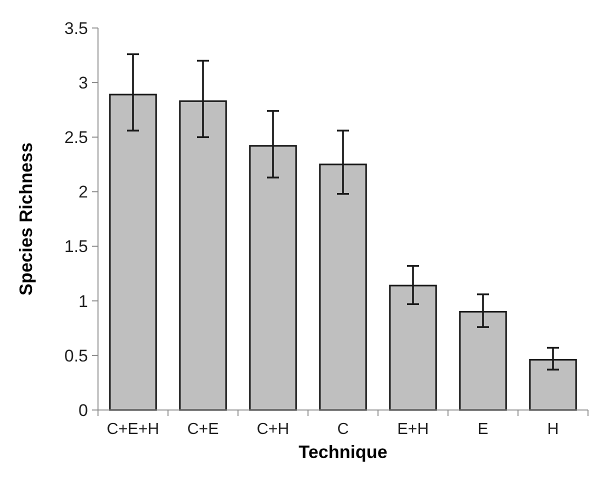 The image size is (607, 478). Describe the element at coordinates (83, 83) in the screenshot. I see `y-tick-label: 3` at that location.